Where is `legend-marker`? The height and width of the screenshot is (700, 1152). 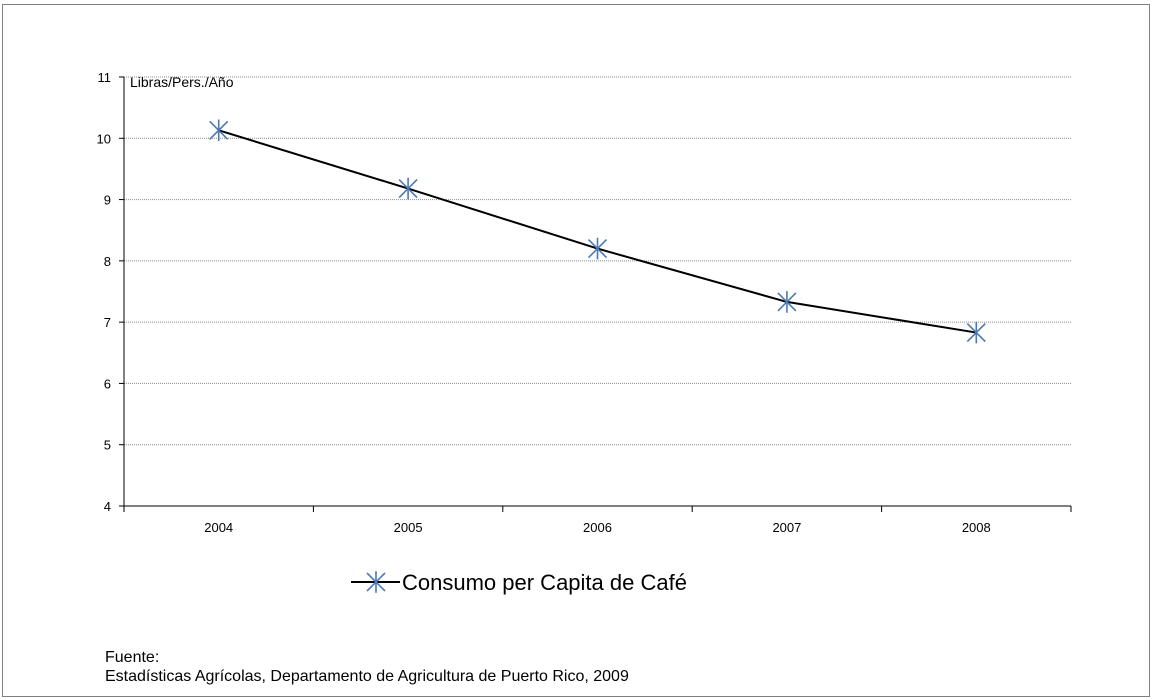 legend-marker is located at coordinates (376, 582).